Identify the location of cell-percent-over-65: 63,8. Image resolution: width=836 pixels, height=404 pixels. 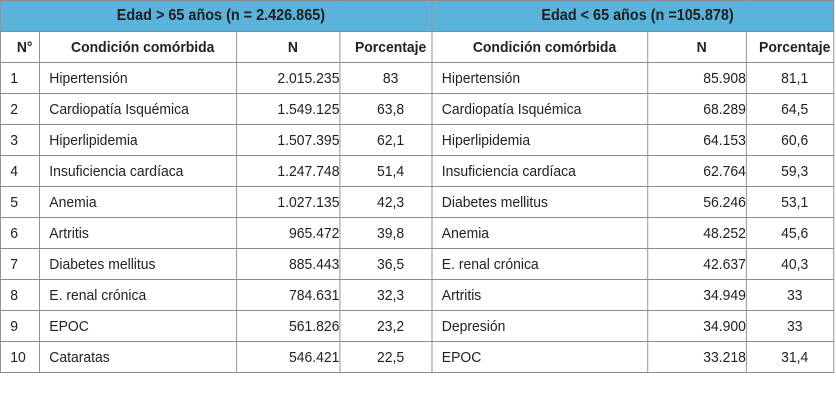
(386, 109).